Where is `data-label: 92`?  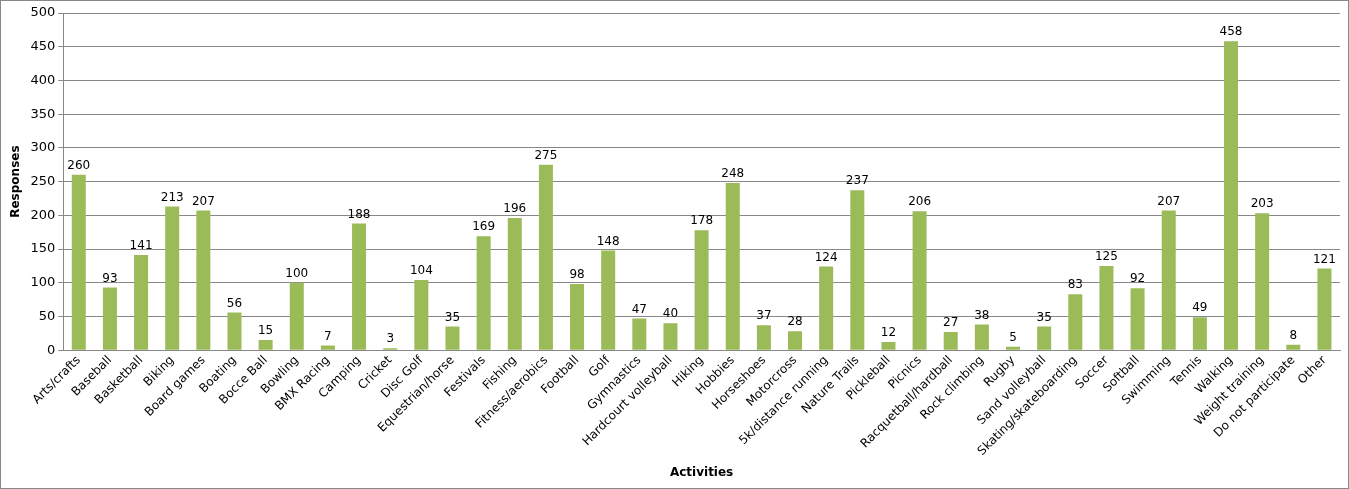
data-label: 92 is located at coordinates (1137, 278).